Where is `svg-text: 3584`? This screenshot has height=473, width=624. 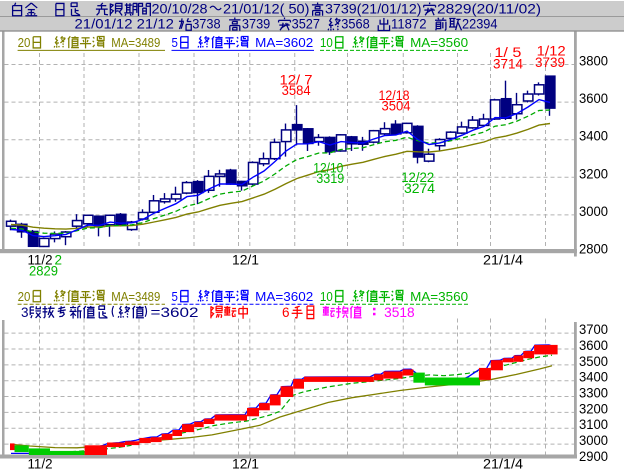 svg-text: 3584 is located at coordinates (296, 90).